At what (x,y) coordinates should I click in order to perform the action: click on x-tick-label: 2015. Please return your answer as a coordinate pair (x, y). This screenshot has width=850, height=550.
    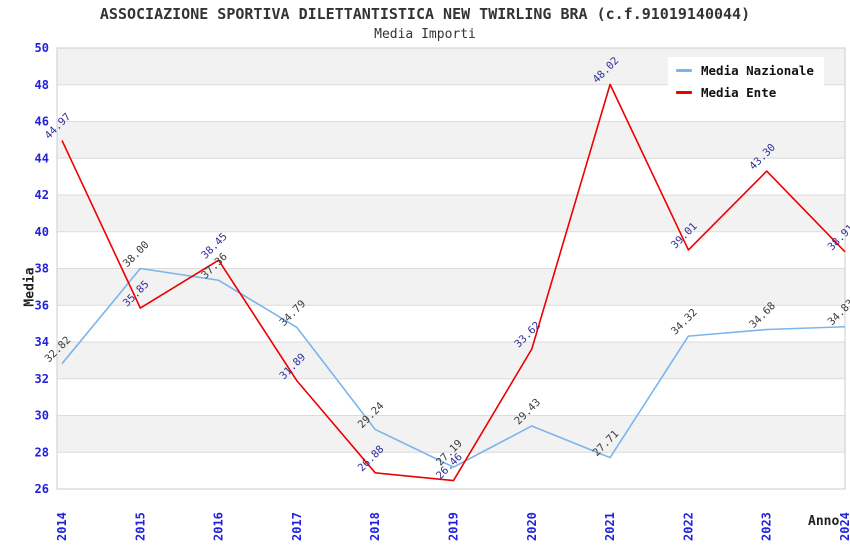
    Looking at the image, I should click on (140, 526).